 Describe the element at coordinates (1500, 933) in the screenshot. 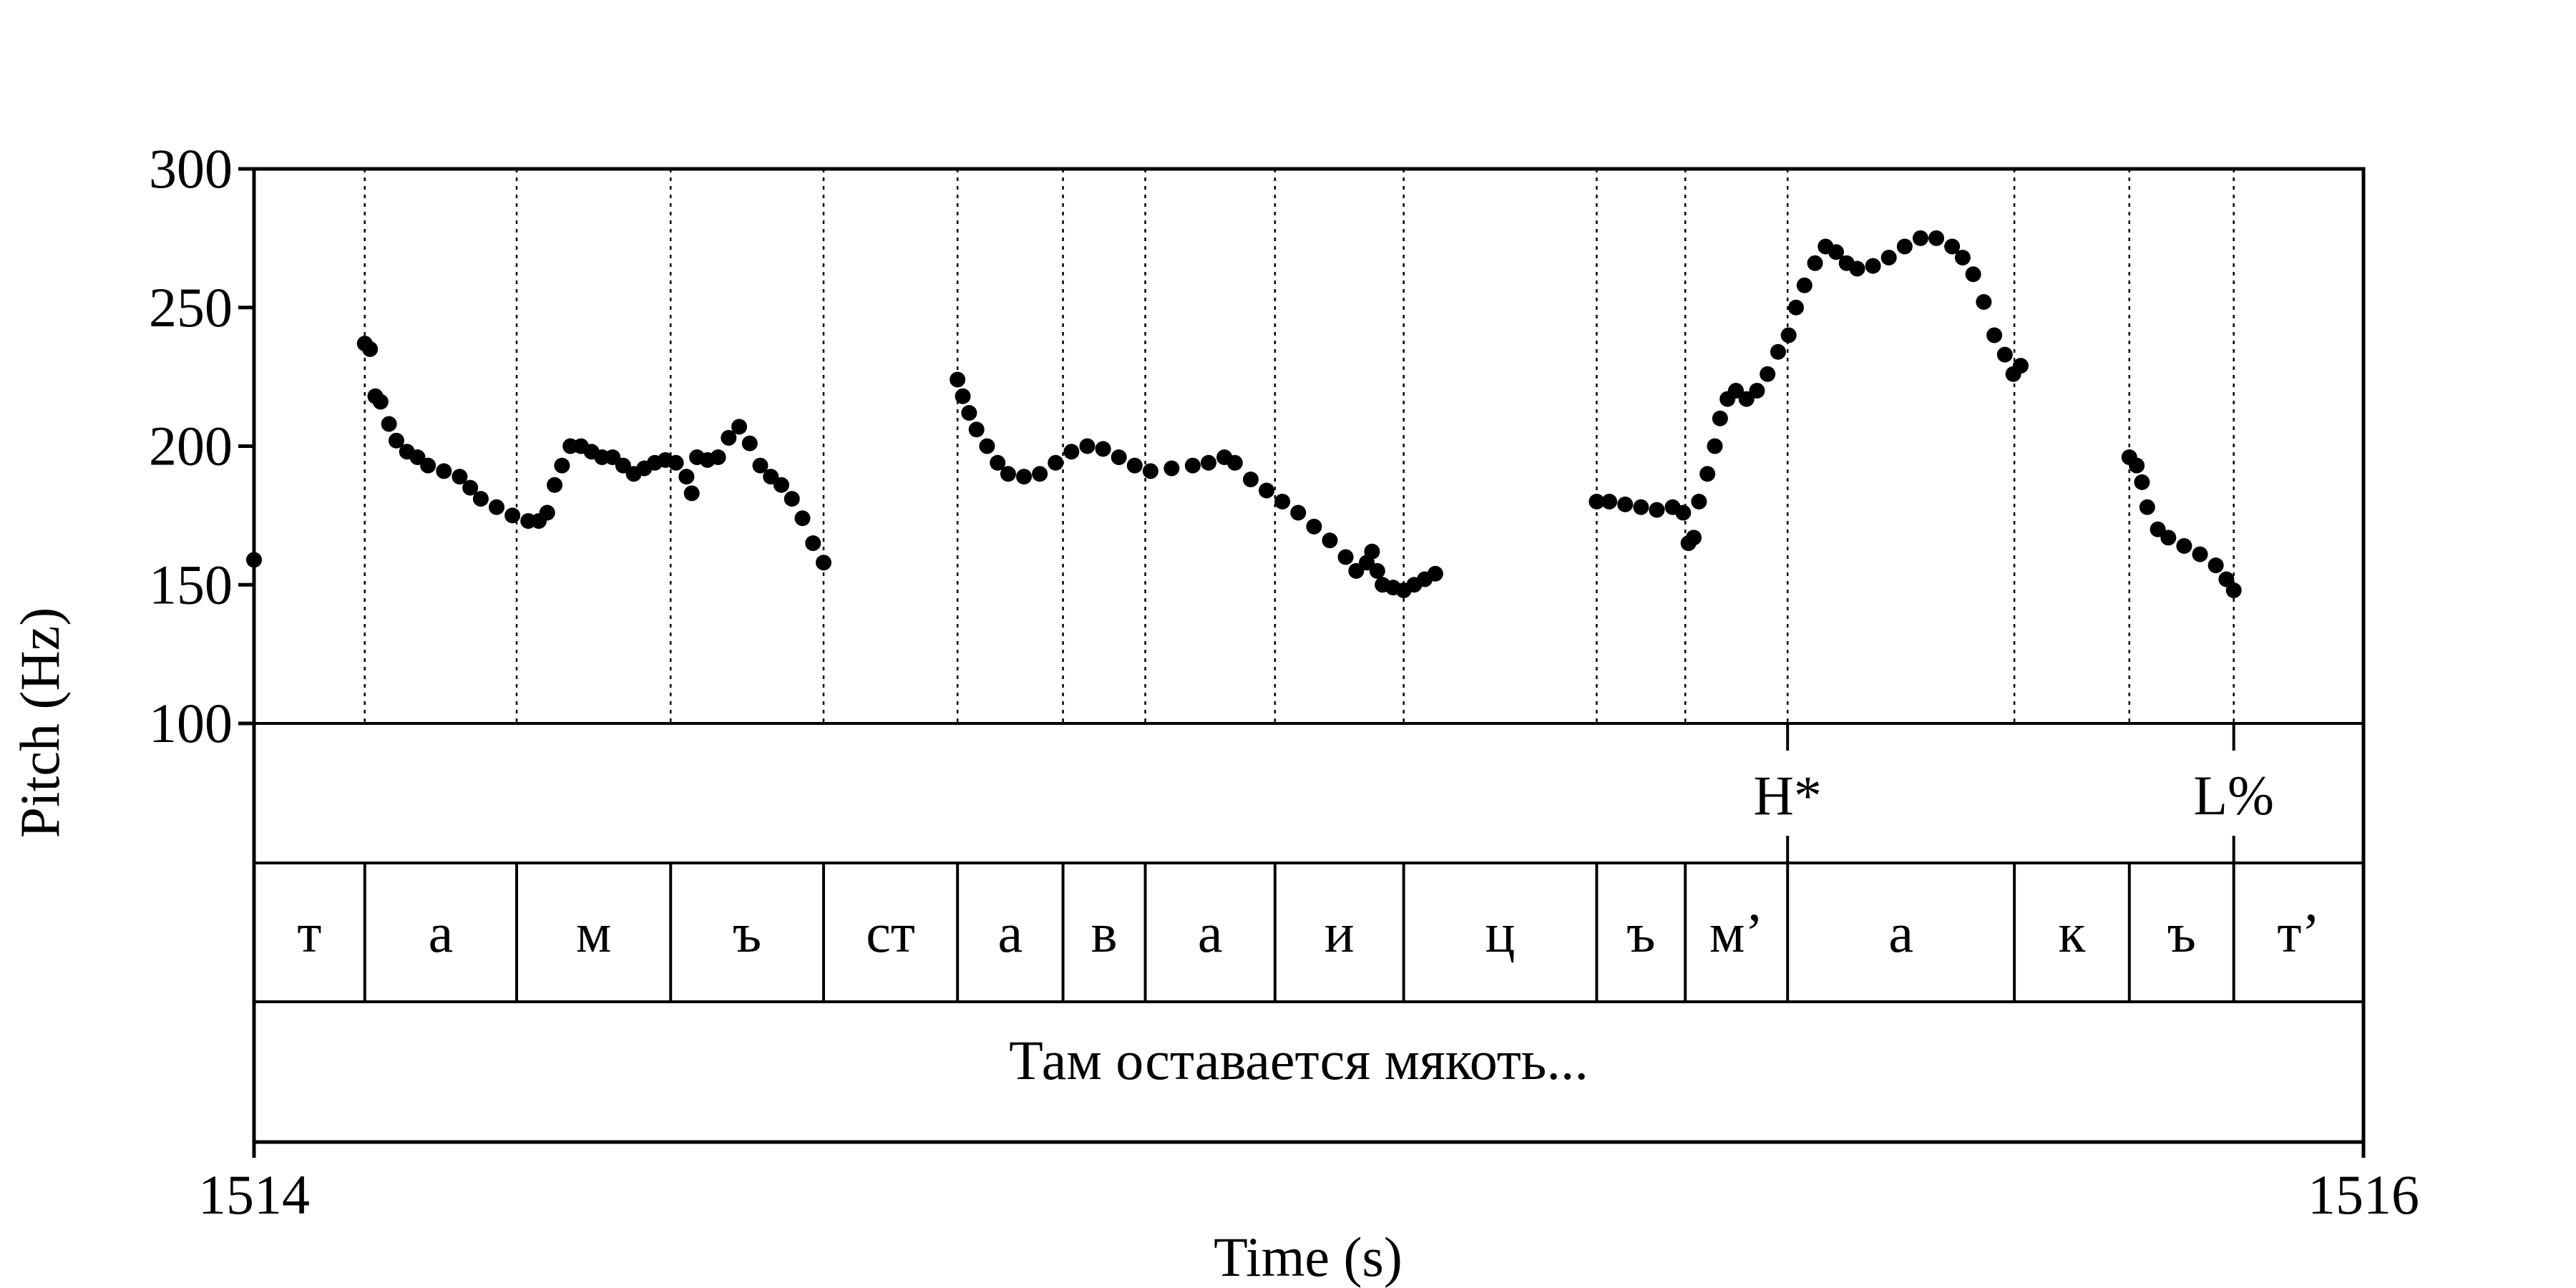

I see `phone-label-9: ц` at that location.